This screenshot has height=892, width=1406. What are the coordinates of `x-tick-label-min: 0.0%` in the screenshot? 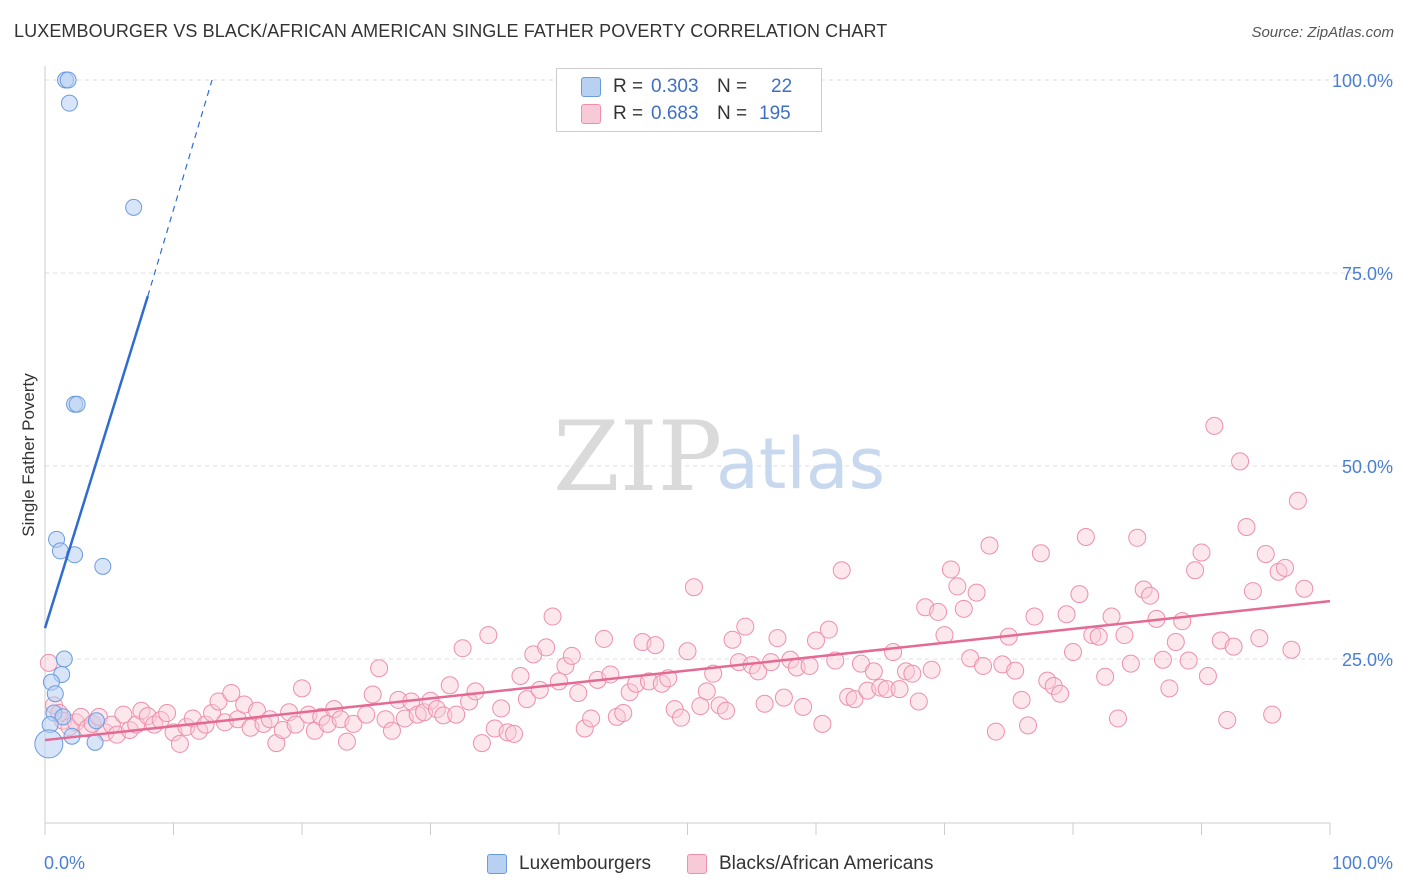 It's located at (64, 863).